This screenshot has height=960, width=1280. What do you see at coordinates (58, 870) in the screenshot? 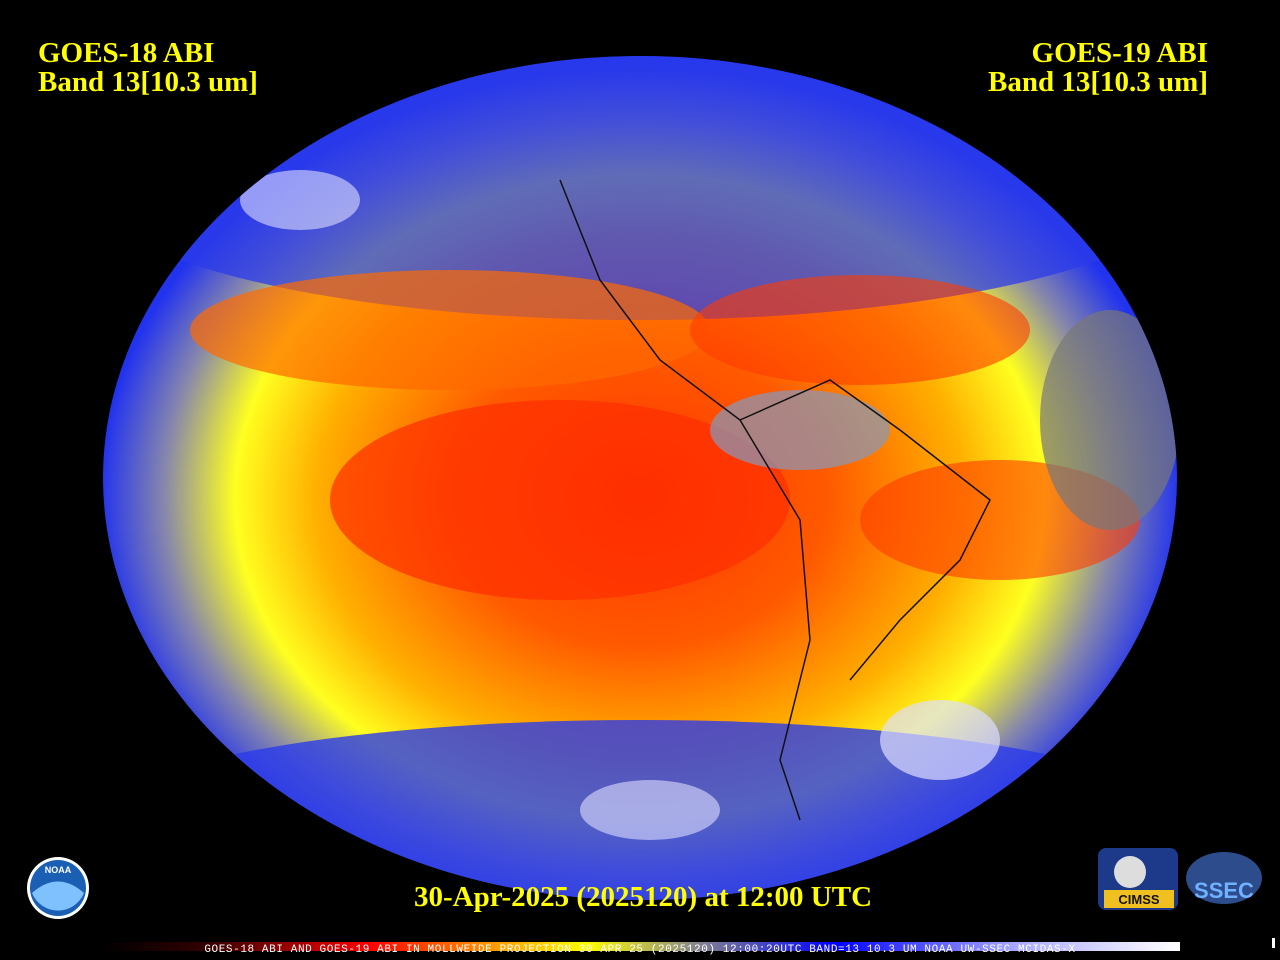
I see `noaa-text: NOAA` at bounding box center [58, 870].